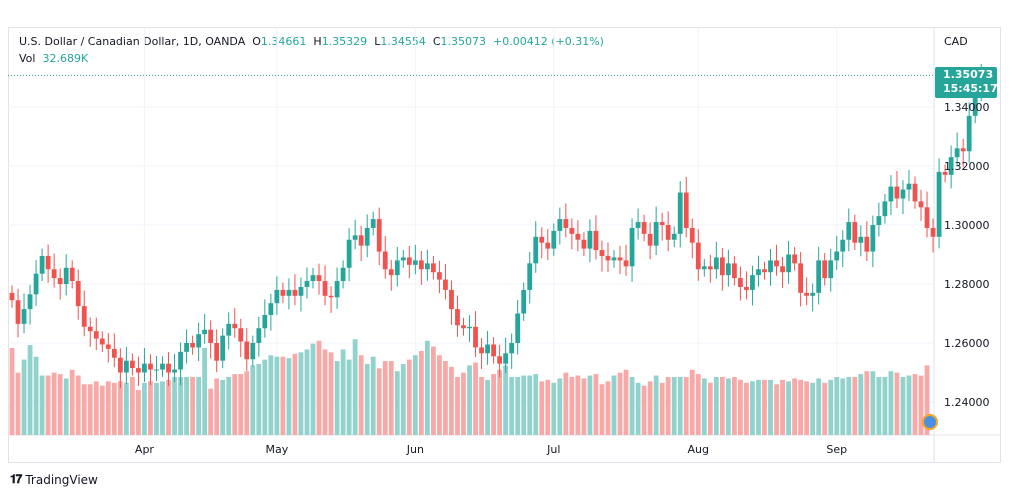 This screenshot has width=1012, height=498. What do you see at coordinates (277, 449) in the screenshot?
I see `x-tick-label: May` at bounding box center [277, 449].